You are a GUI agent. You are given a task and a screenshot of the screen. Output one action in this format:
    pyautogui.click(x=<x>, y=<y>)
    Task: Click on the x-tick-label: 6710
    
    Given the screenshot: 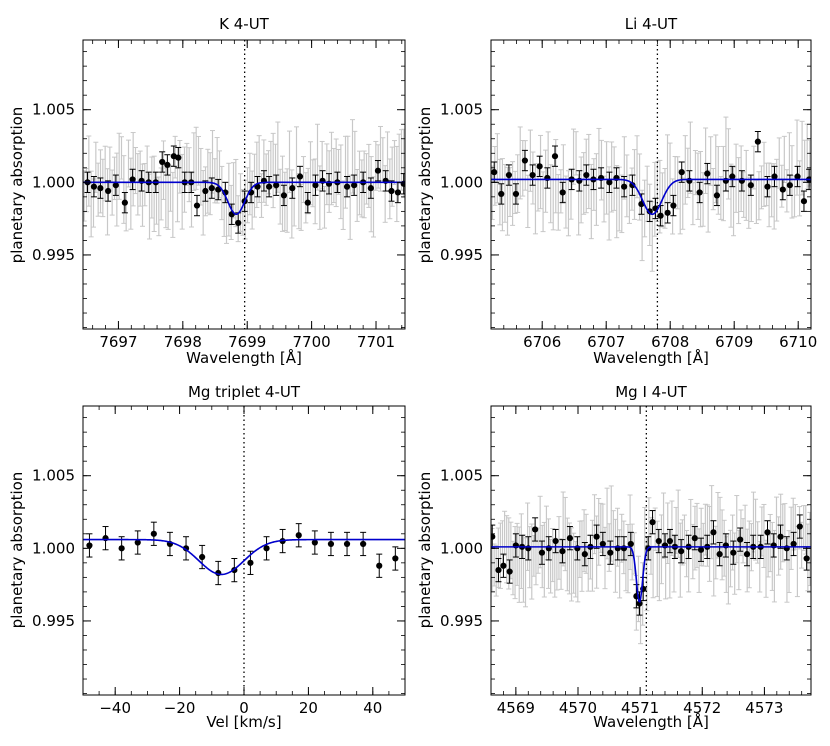 What is the action you would take?
    pyautogui.click(x=798, y=342)
    